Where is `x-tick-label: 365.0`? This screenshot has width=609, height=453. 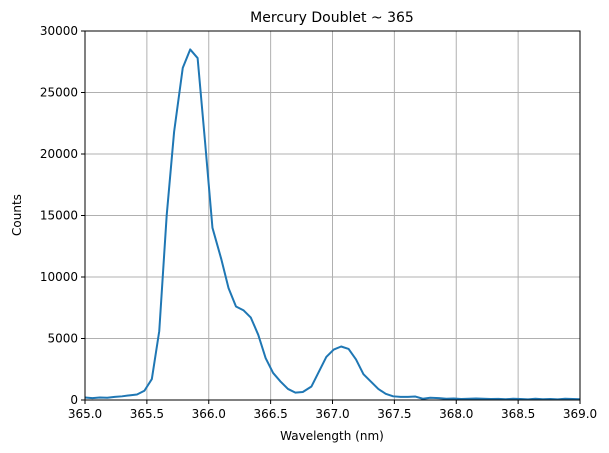
x-tick-label: 365.0 is located at coordinates (85, 414).